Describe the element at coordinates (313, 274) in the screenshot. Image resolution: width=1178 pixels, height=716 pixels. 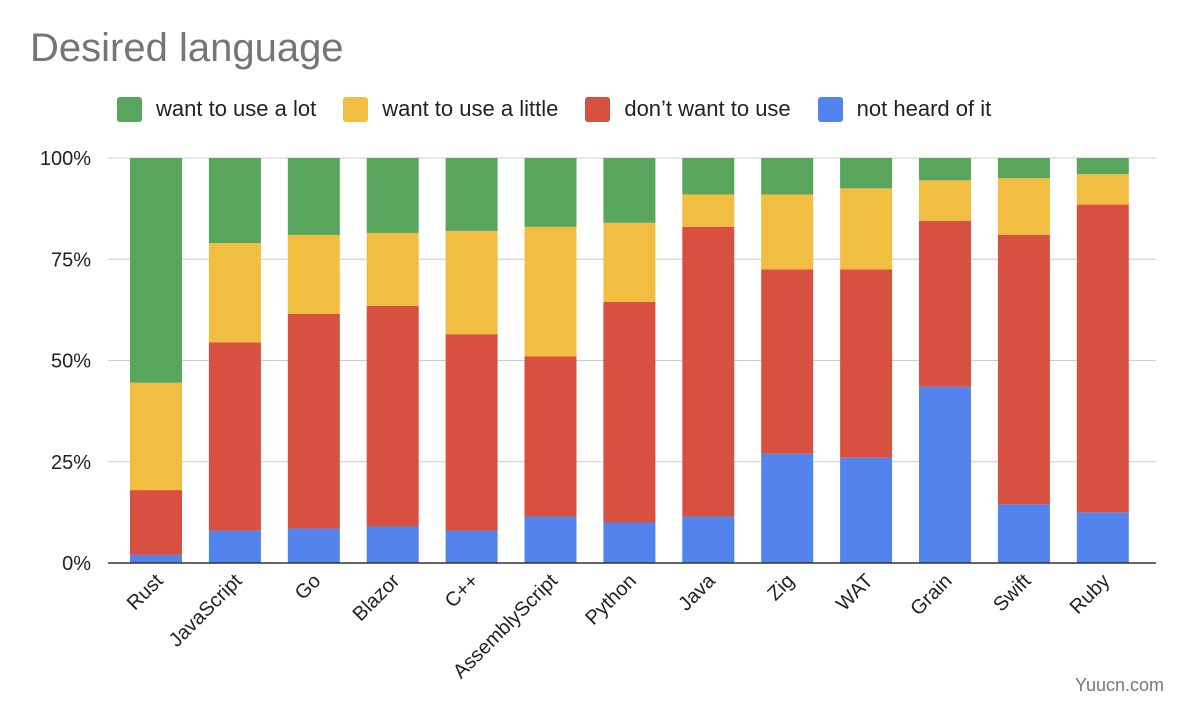
I see `bar-segment-go-want-to-use-a-little` at that location.